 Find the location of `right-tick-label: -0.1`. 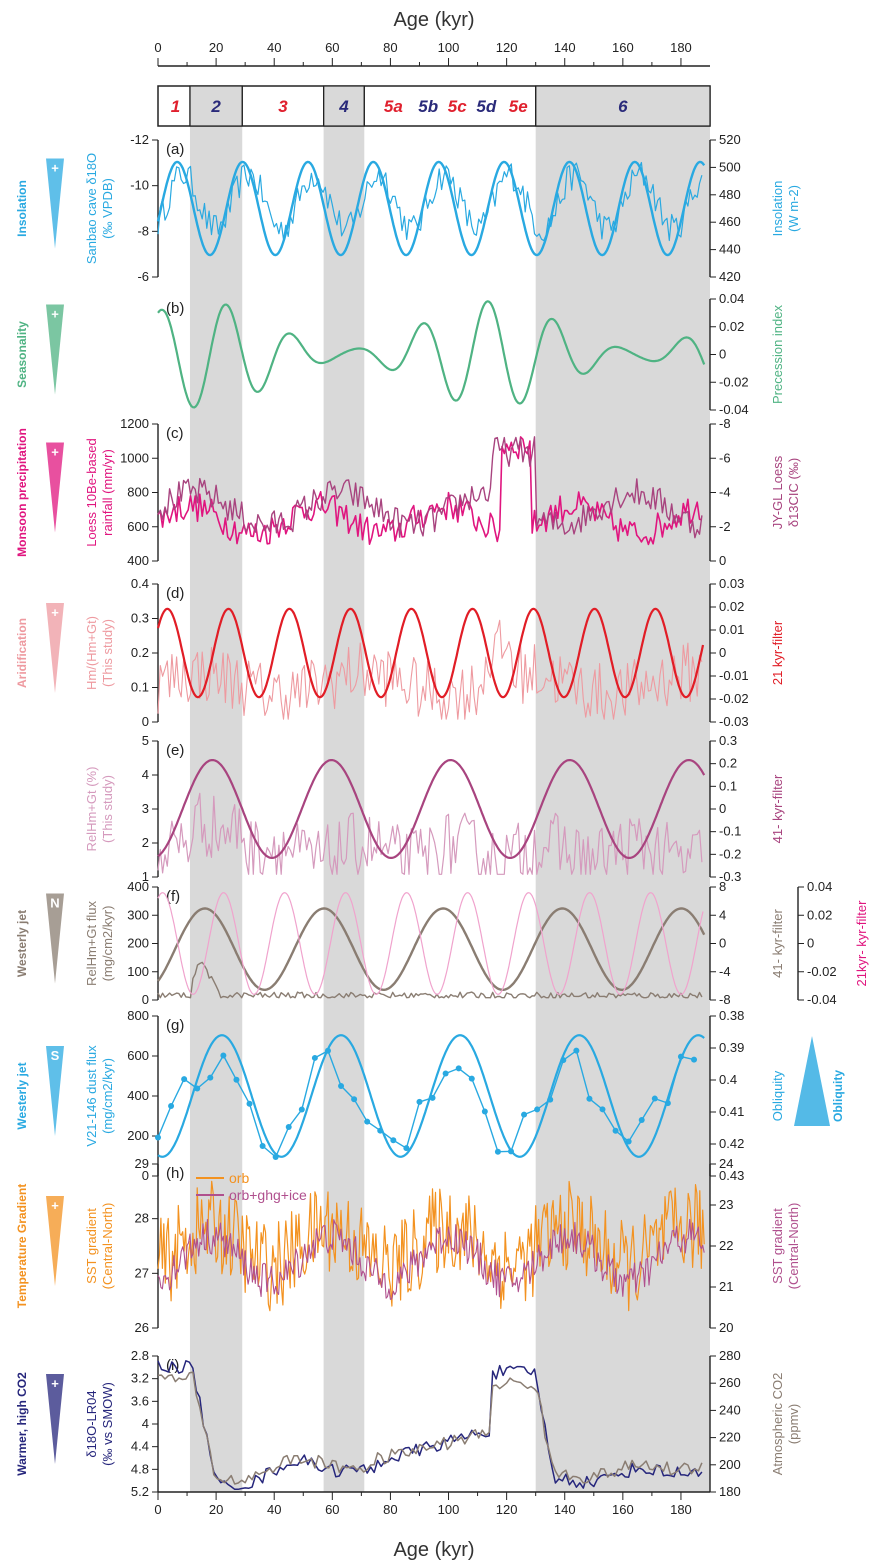

right-tick-label: -0.1 is located at coordinates (730, 831).